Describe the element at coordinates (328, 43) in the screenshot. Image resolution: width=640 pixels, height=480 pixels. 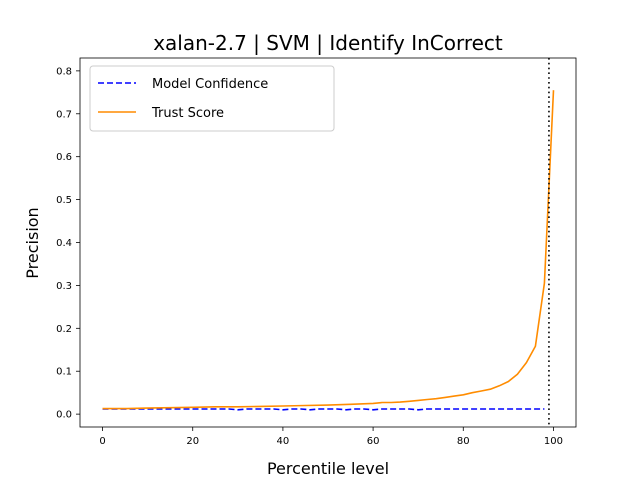
I see `chart-title: xalan-2.7 | SVM | Identify InCorrect` at that location.